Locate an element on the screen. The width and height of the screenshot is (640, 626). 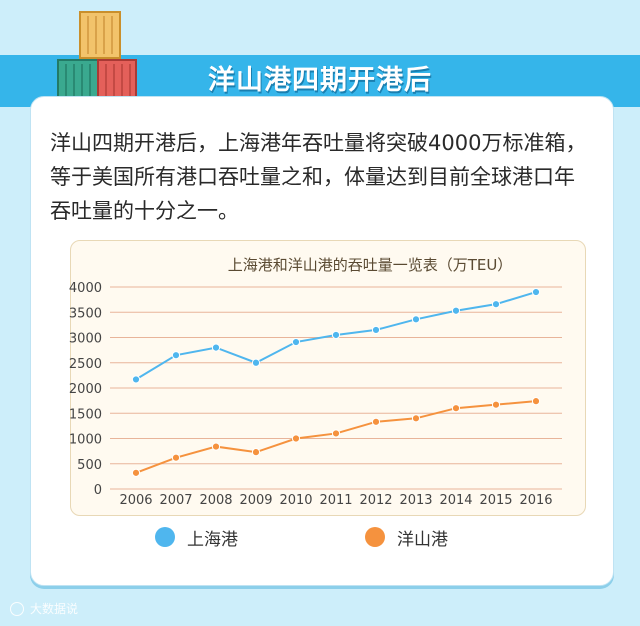
legend-item-yangshan: 洋山港 is located at coordinates (406, 537).